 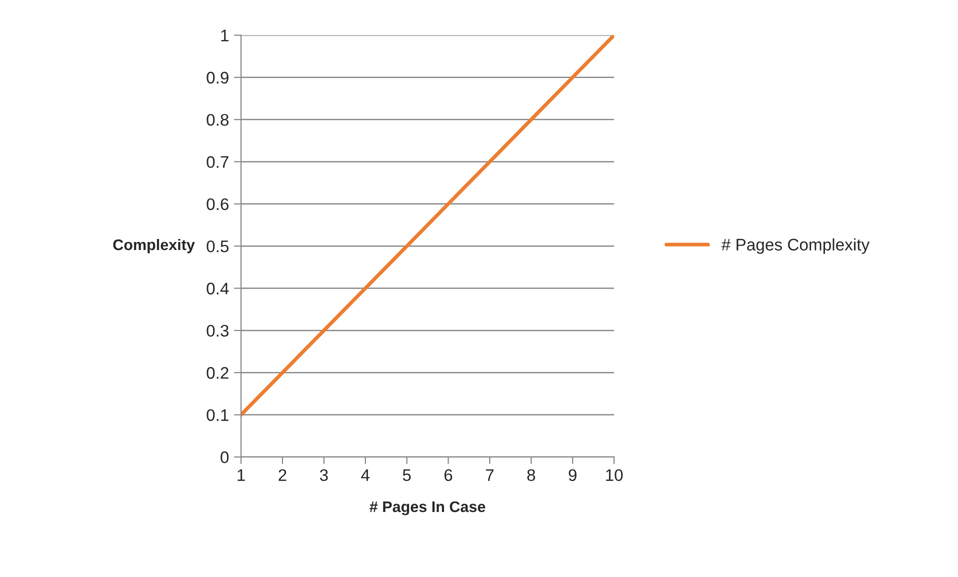 I want to click on y-tick-label: 0.1, so click(x=217, y=415).